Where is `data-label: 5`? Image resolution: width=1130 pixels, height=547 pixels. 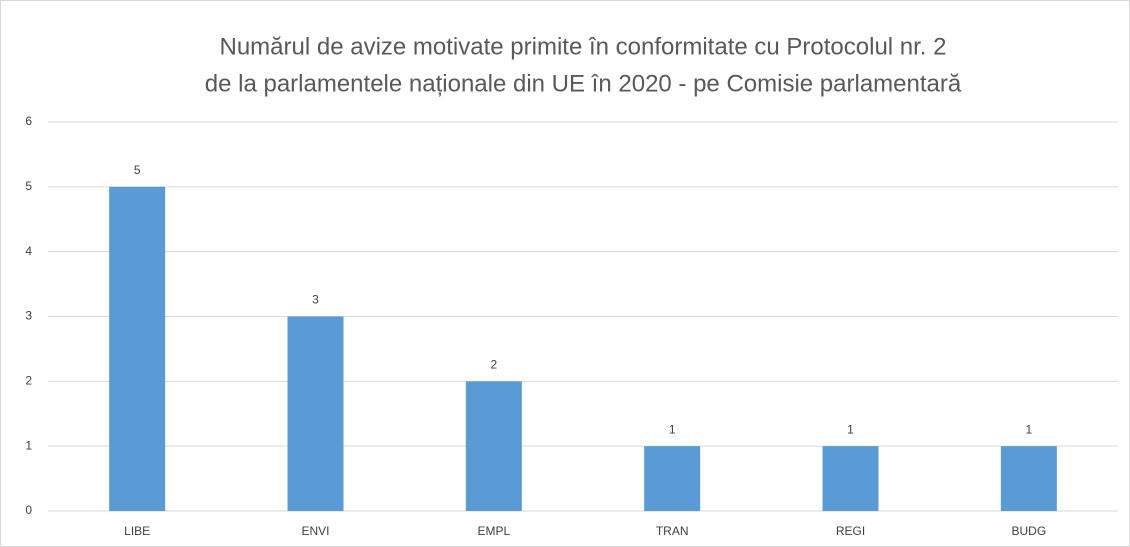 data-label: 5 is located at coordinates (137, 170).